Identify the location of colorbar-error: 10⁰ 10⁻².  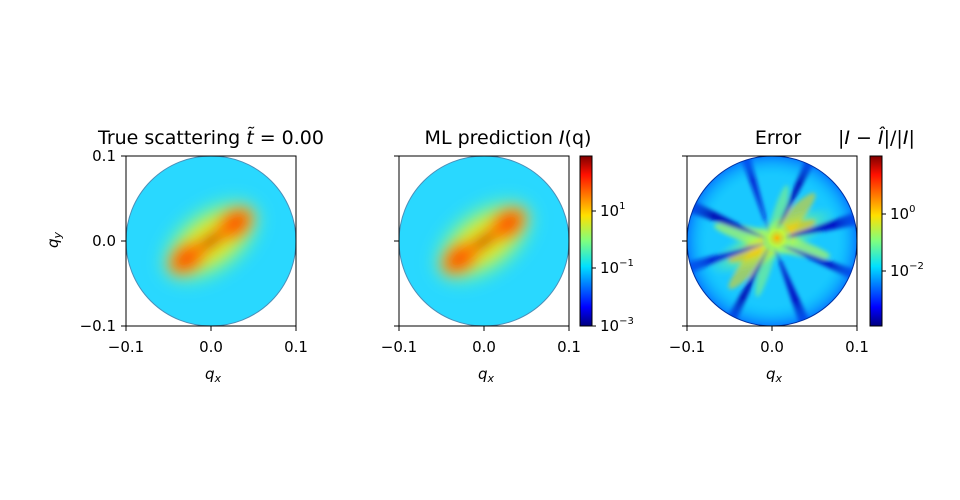
(896, 241).